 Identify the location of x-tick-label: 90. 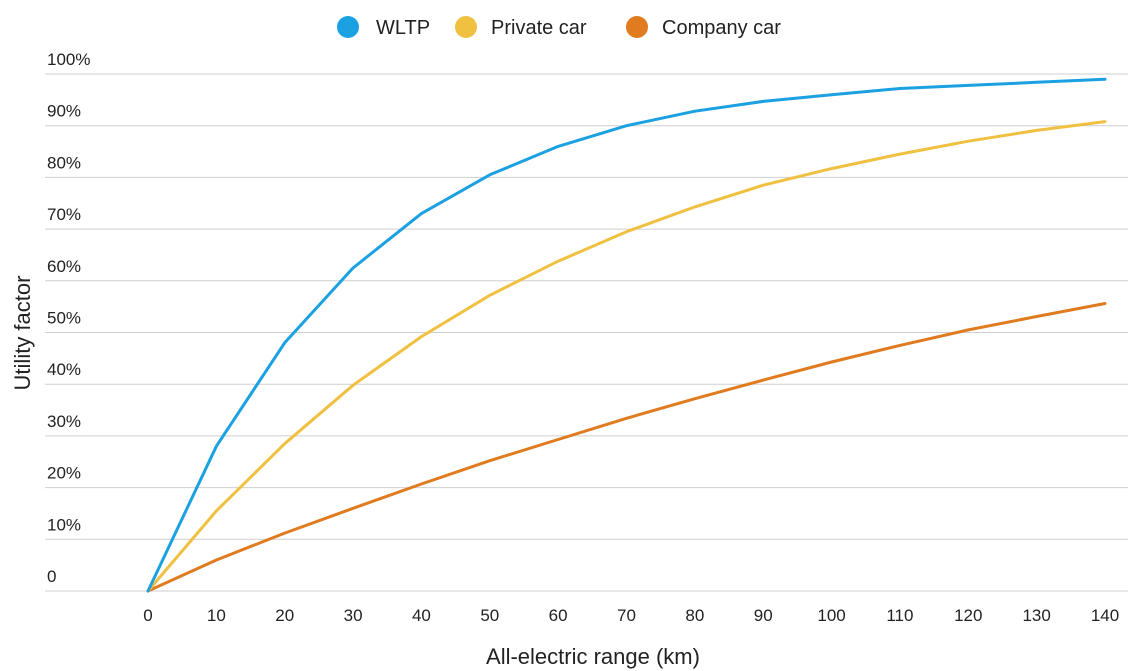
(763, 615).